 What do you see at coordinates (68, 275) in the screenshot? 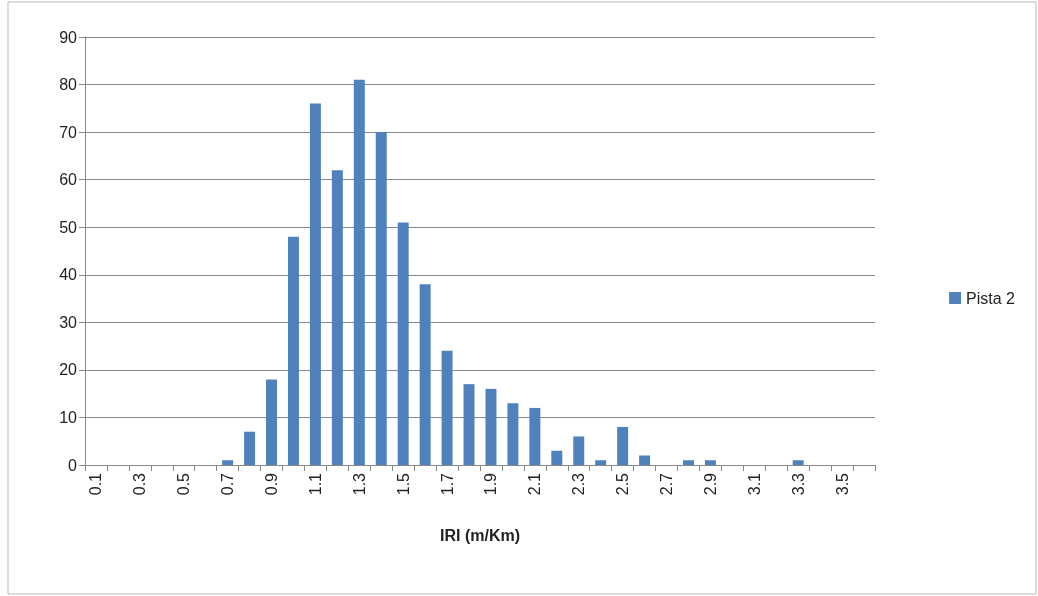
I see `y-tick-label: 40` at bounding box center [68, 275].